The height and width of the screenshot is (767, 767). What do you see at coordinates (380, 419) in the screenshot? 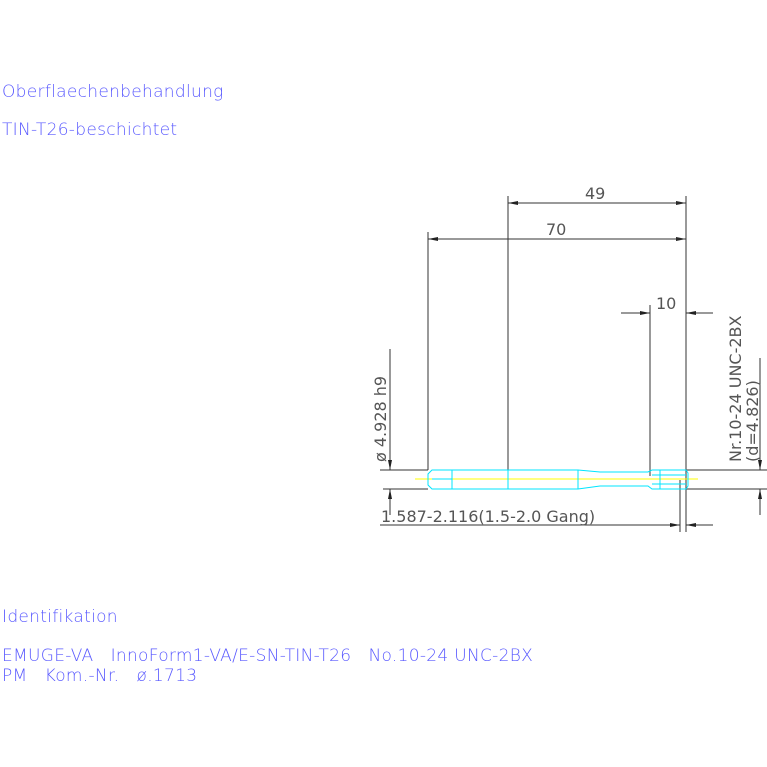
I see `shank-diameter: ø 4.928 h9` at bounding box center [380, 419].